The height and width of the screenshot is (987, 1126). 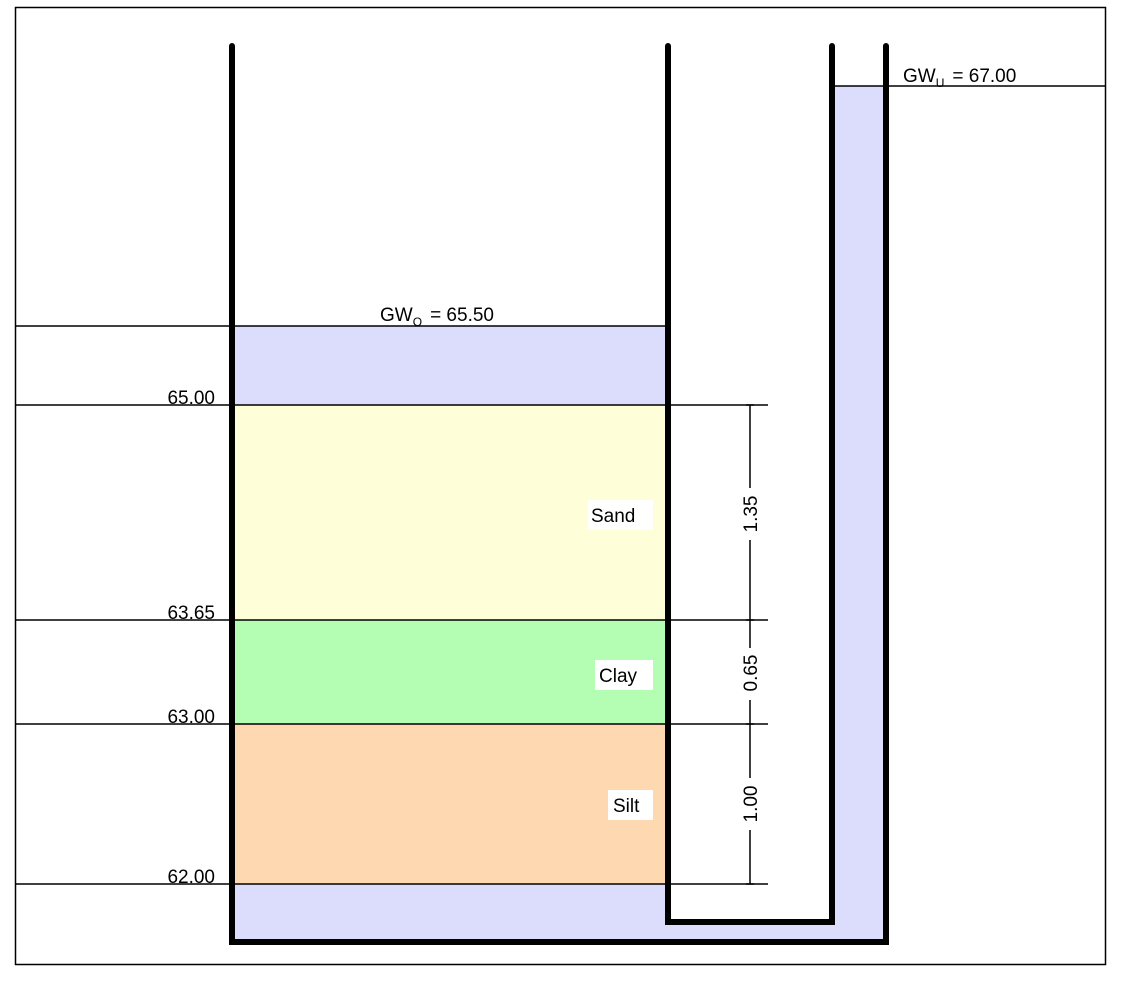 What do you see at coordinates (191, 877) in the screenshot?
I see `elevation-label: 62.00` at bounding box center [191, 877].